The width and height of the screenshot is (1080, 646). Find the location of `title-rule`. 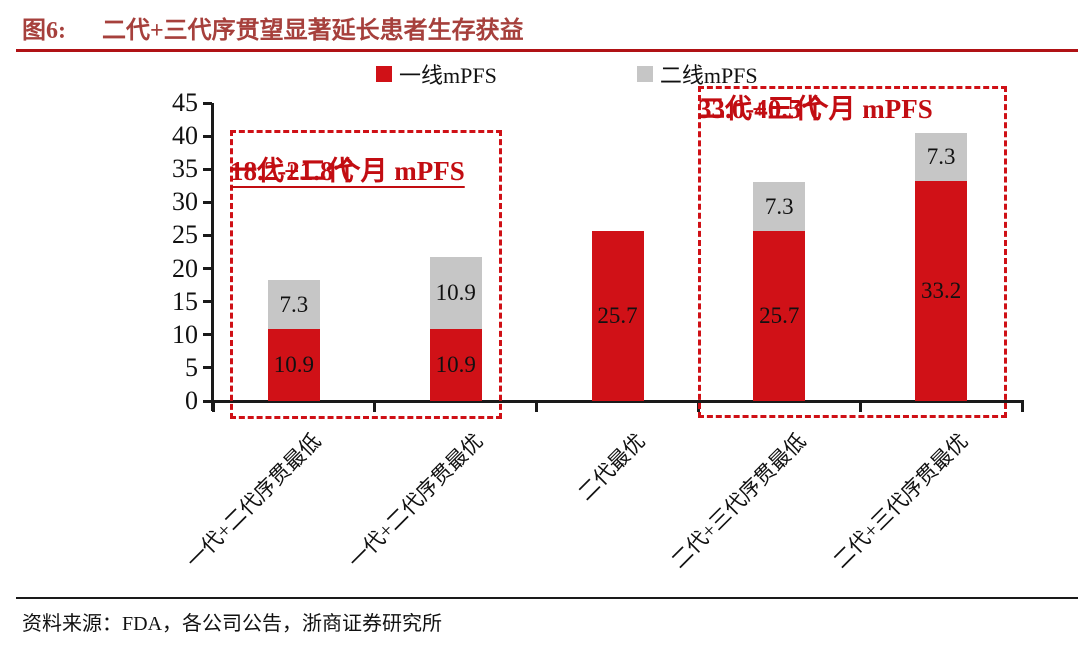

title-rule is located at coordinates (547, 50).